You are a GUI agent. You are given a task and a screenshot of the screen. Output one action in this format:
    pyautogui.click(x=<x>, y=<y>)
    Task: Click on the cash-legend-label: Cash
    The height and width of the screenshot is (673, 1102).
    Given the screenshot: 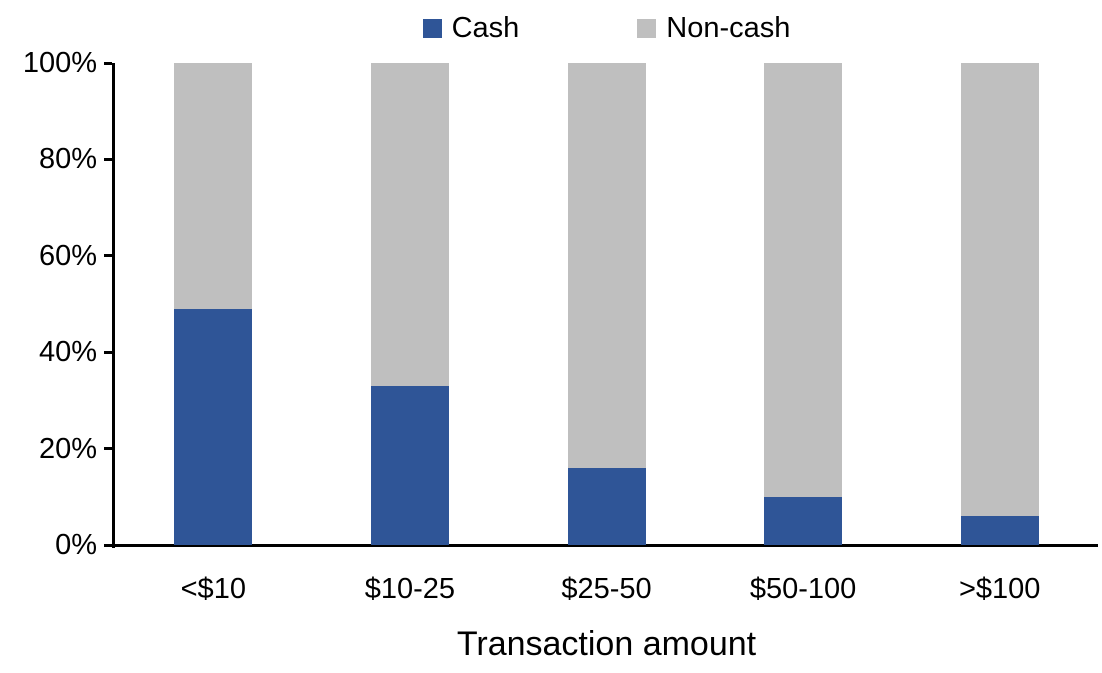 What is the action you would take?
    pyautogui.click(x=485, y=28)
    